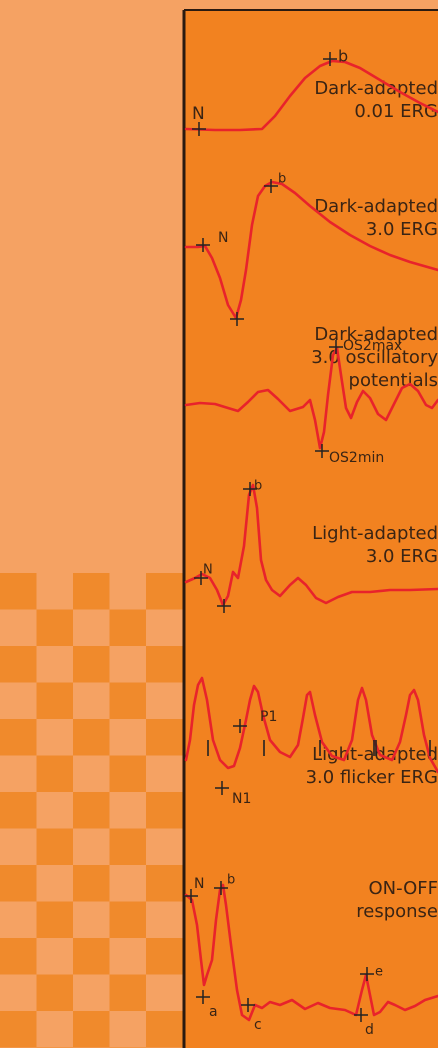 Image resolution: width=438 pixels, height=1048 pixels. I want to click on label-light-adapted-30: Light-adapted 3.0 ERG, so click(375, 545).